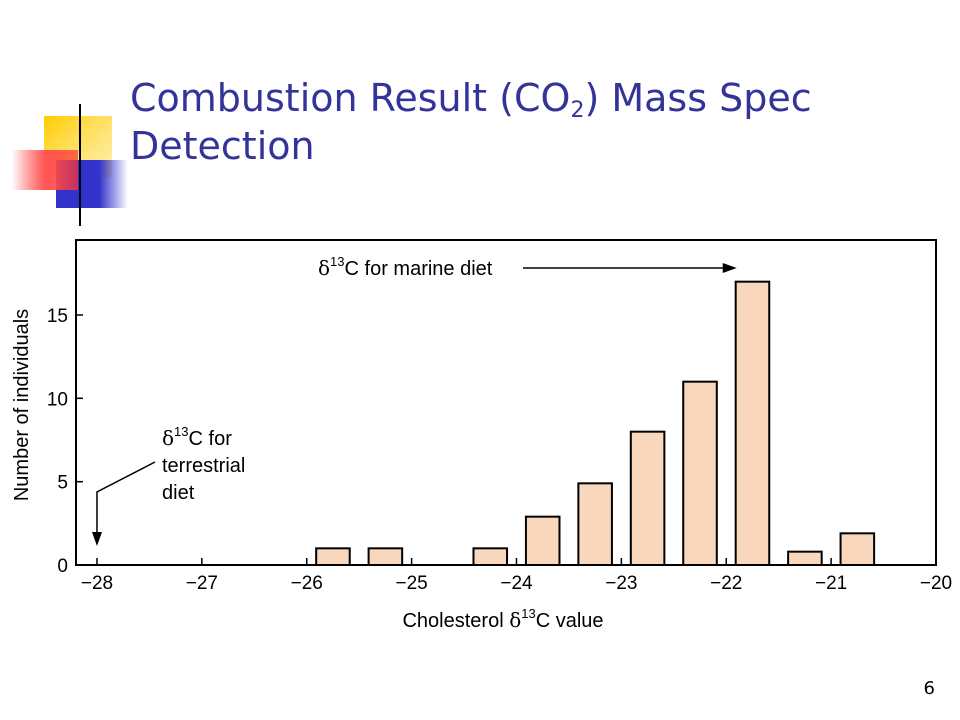 The width and height of the screenshot is (960, 720). What do you see at coordinates (929, 688) in the screenshot?
I see `page-number: 6` at bounding box center [929, 688].